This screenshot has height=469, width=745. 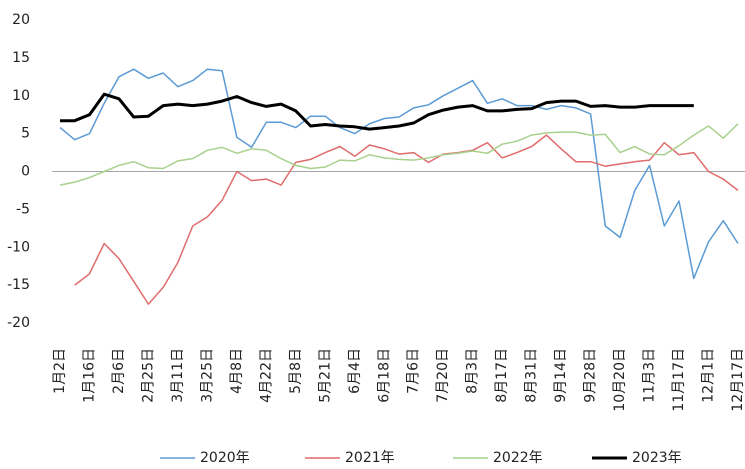 I want to click on x-tick-label: 6月4日, so click(x=355, y=371).